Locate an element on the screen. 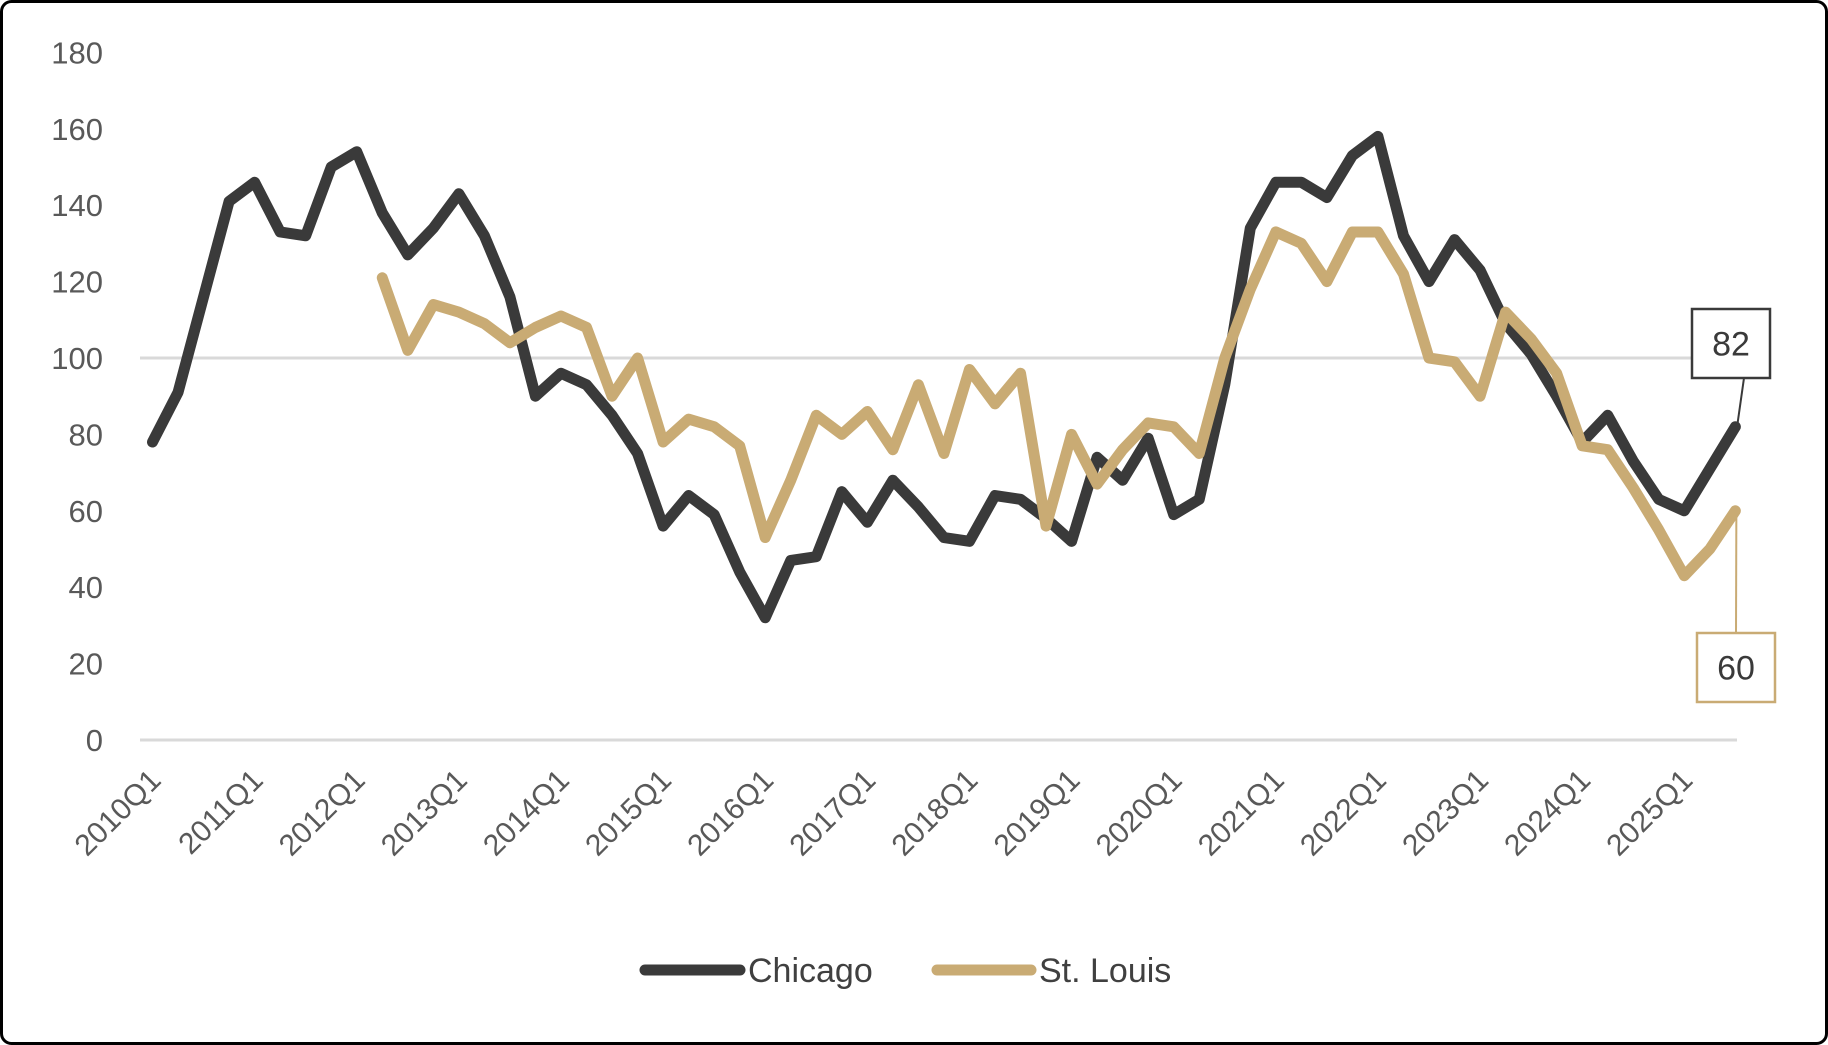 Image resolution: width=1828 pixels, height=1045 pixels. x-axis-tick-label: 2011Q1 is located at coordinates (220, 812).